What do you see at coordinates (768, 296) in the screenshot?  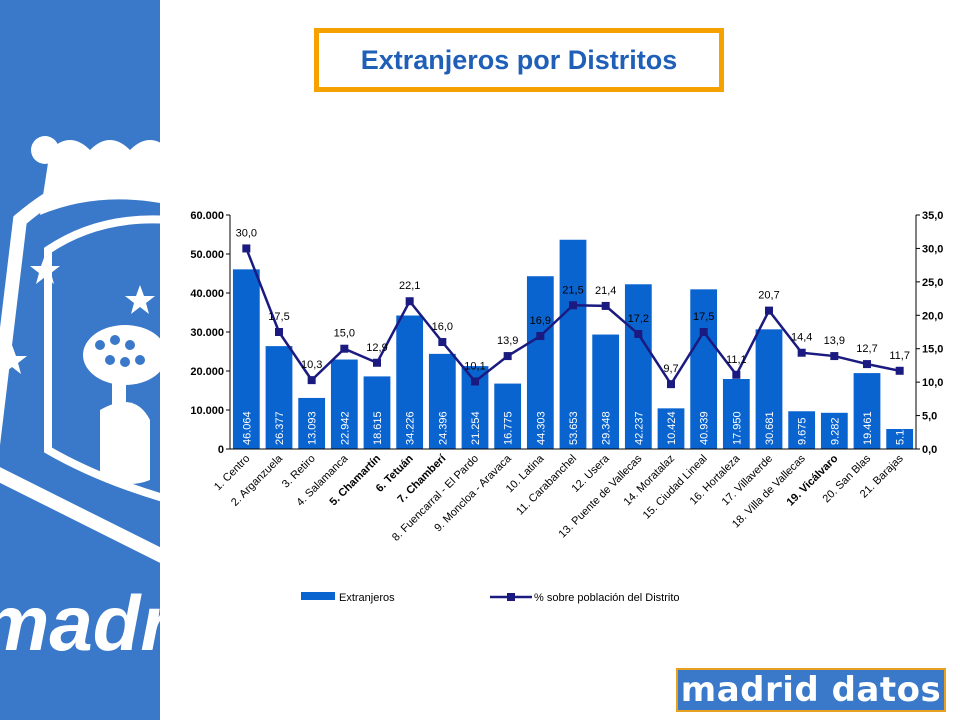 I see `percentage-label: 20,7` at bounding box center [768, 296].